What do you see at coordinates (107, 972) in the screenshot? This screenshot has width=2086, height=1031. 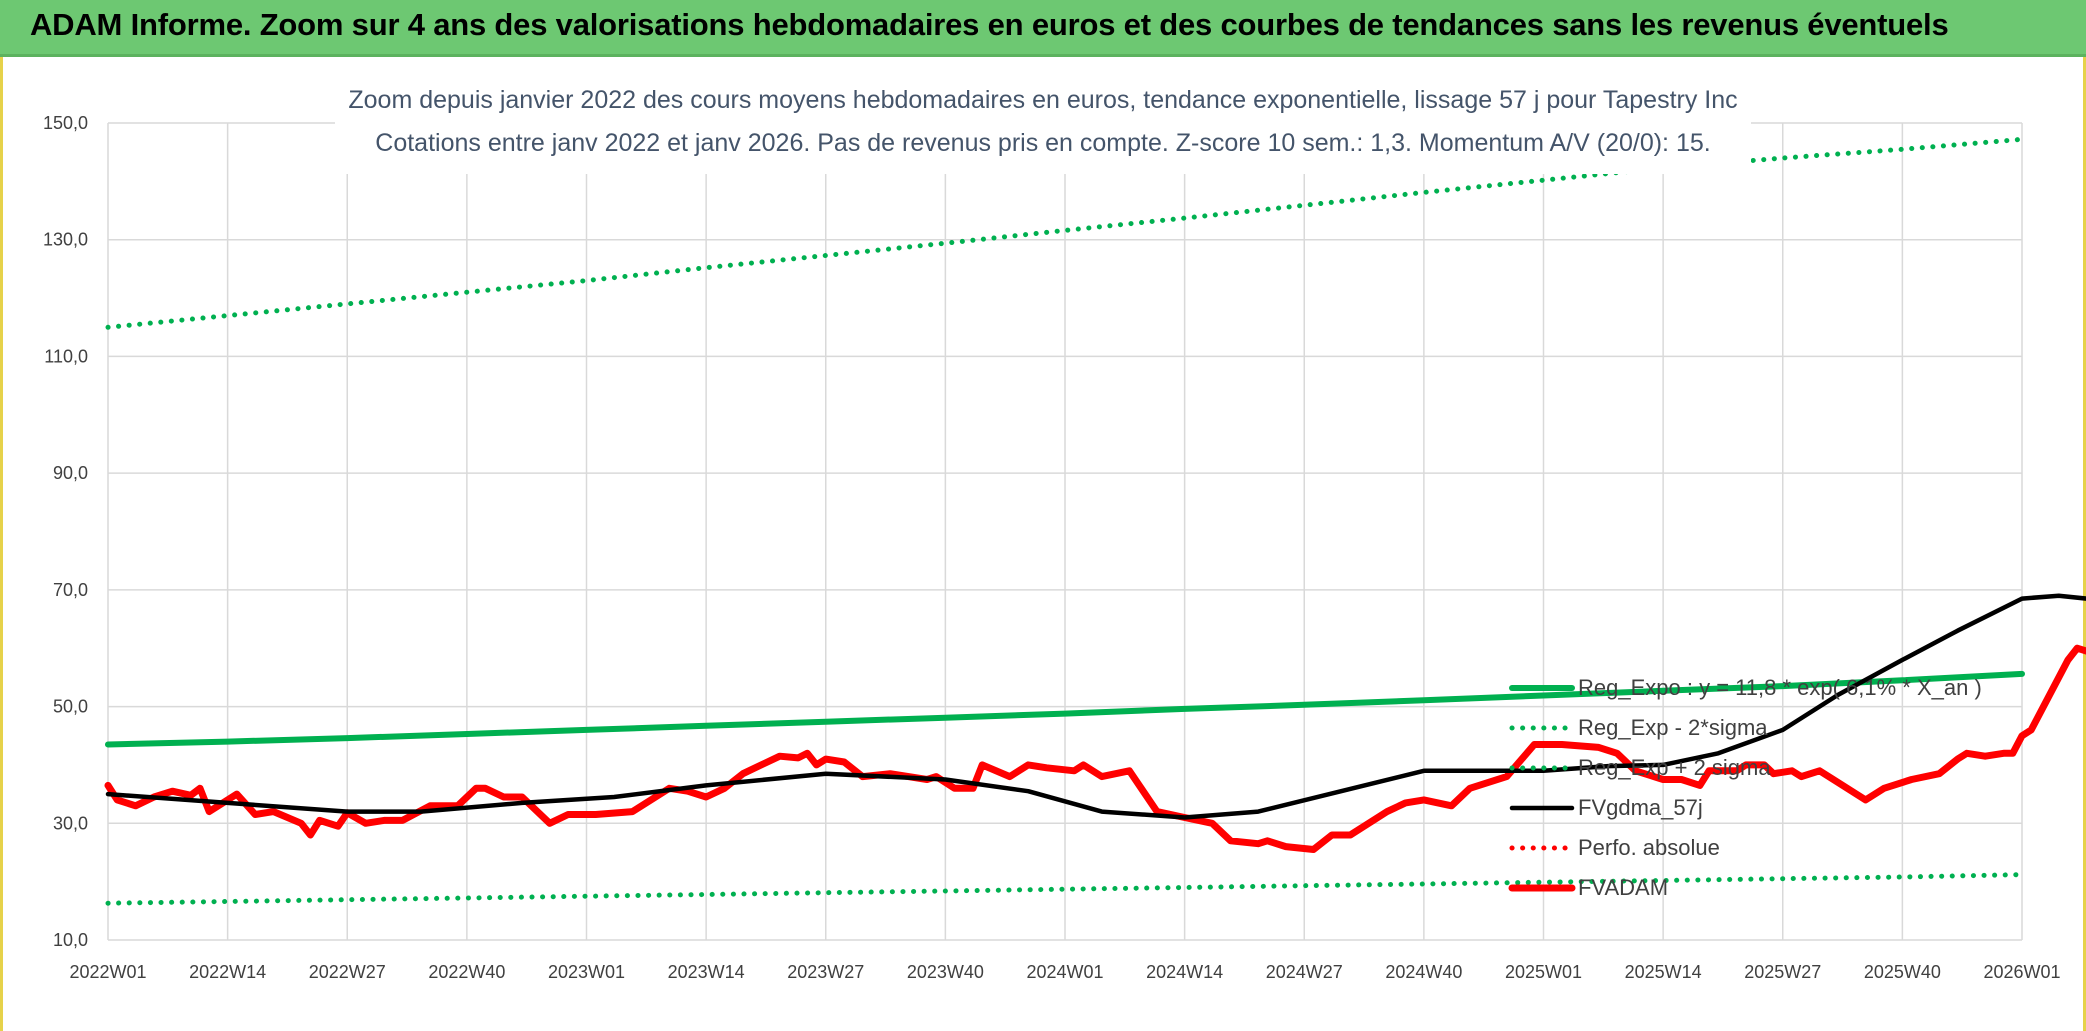 I see `x-tick-label: 2022W01` at bounding box center [107, 972].